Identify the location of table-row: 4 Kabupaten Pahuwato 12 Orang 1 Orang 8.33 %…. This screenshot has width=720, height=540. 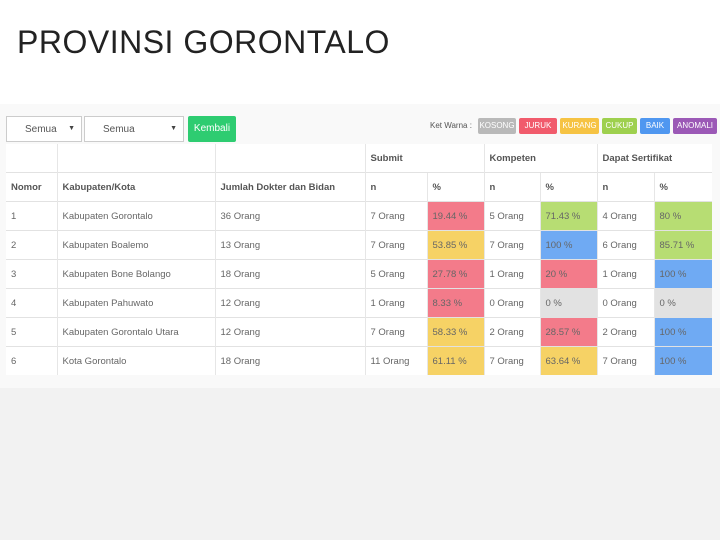
(359, 303).